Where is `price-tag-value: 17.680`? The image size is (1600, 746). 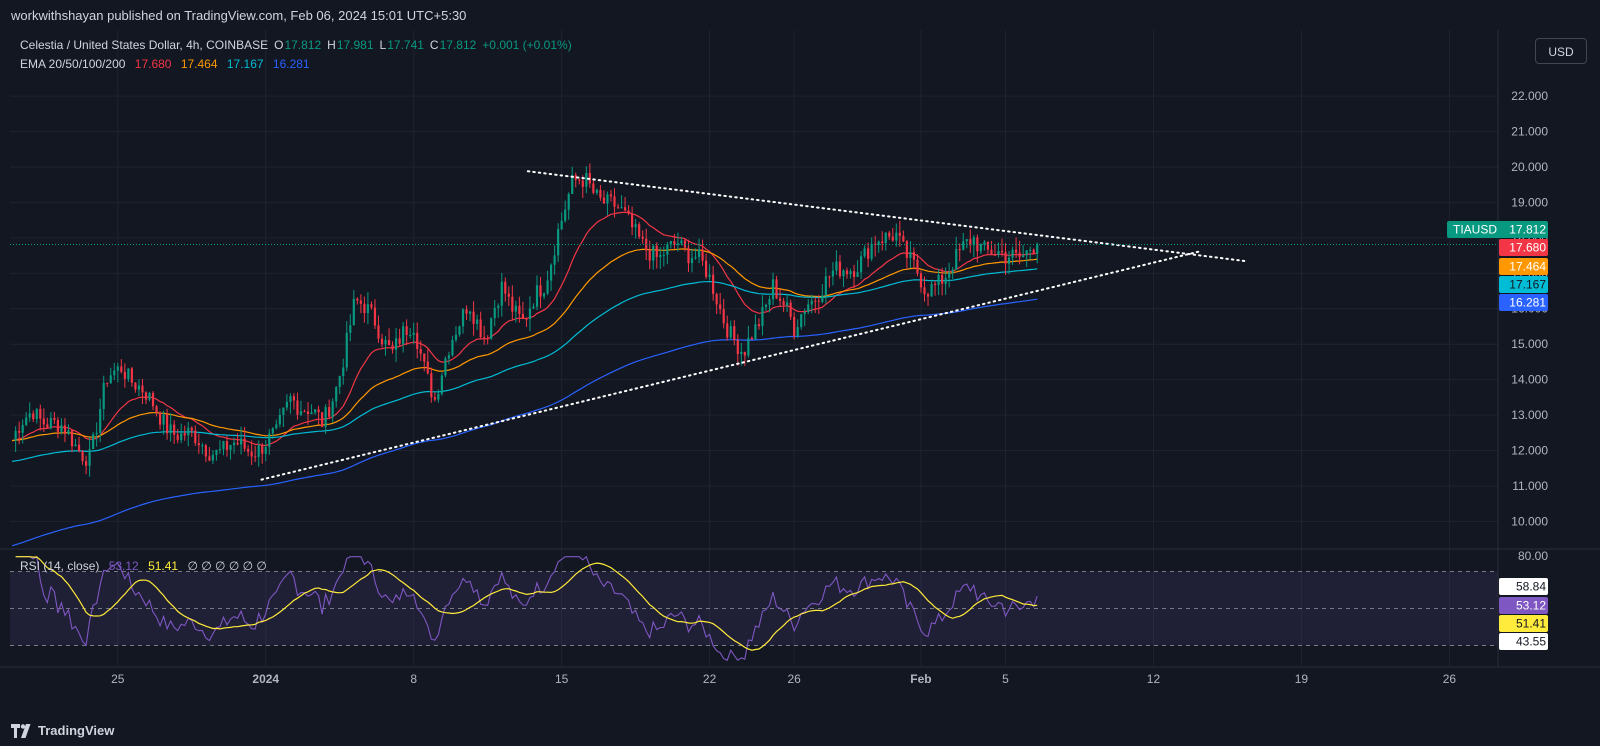
price-tag-value: 17.680 is located at coordinates (1527, 248).